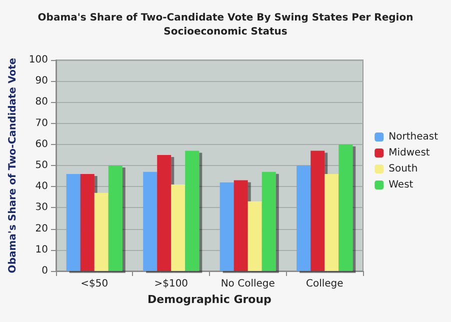  Describe the element at coordinates (409, 153) in the screenshot. I see `legend-label: Midwest` at that location.